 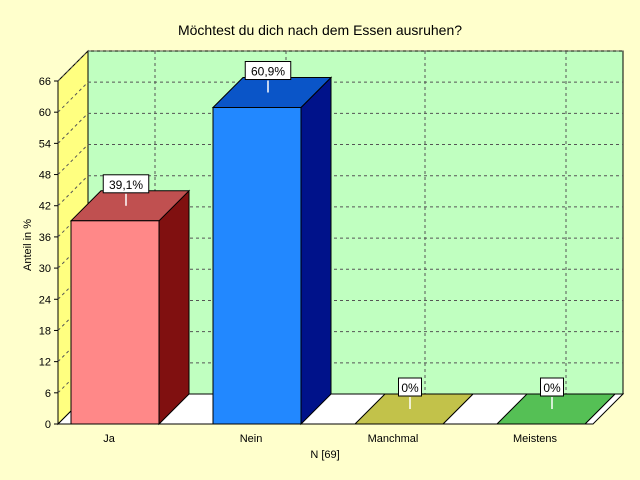 What do you see at coordinates (45, 176) in the screenshot?
I see `y-tick-label: 48` at bounding box center [45, 176].